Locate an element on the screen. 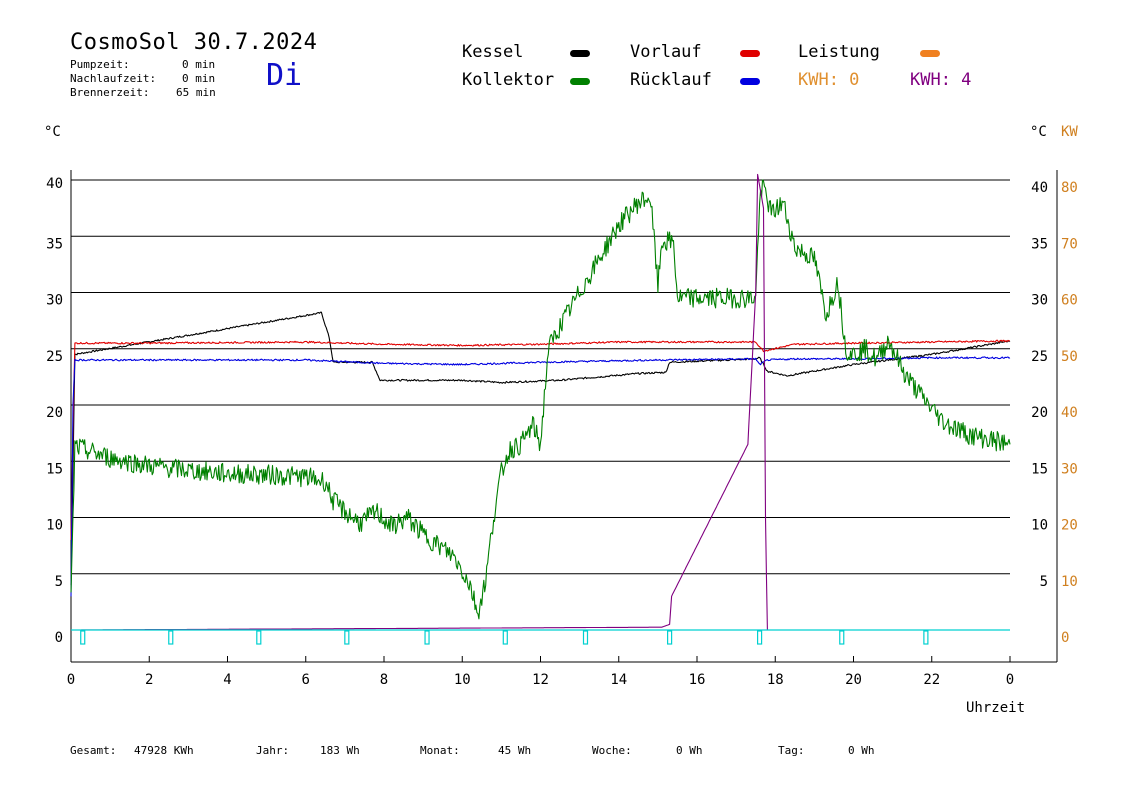 The width and height of the screenshot is (1148, 812). y-tick-label-15: 15 is located at coordinates (54, 469).